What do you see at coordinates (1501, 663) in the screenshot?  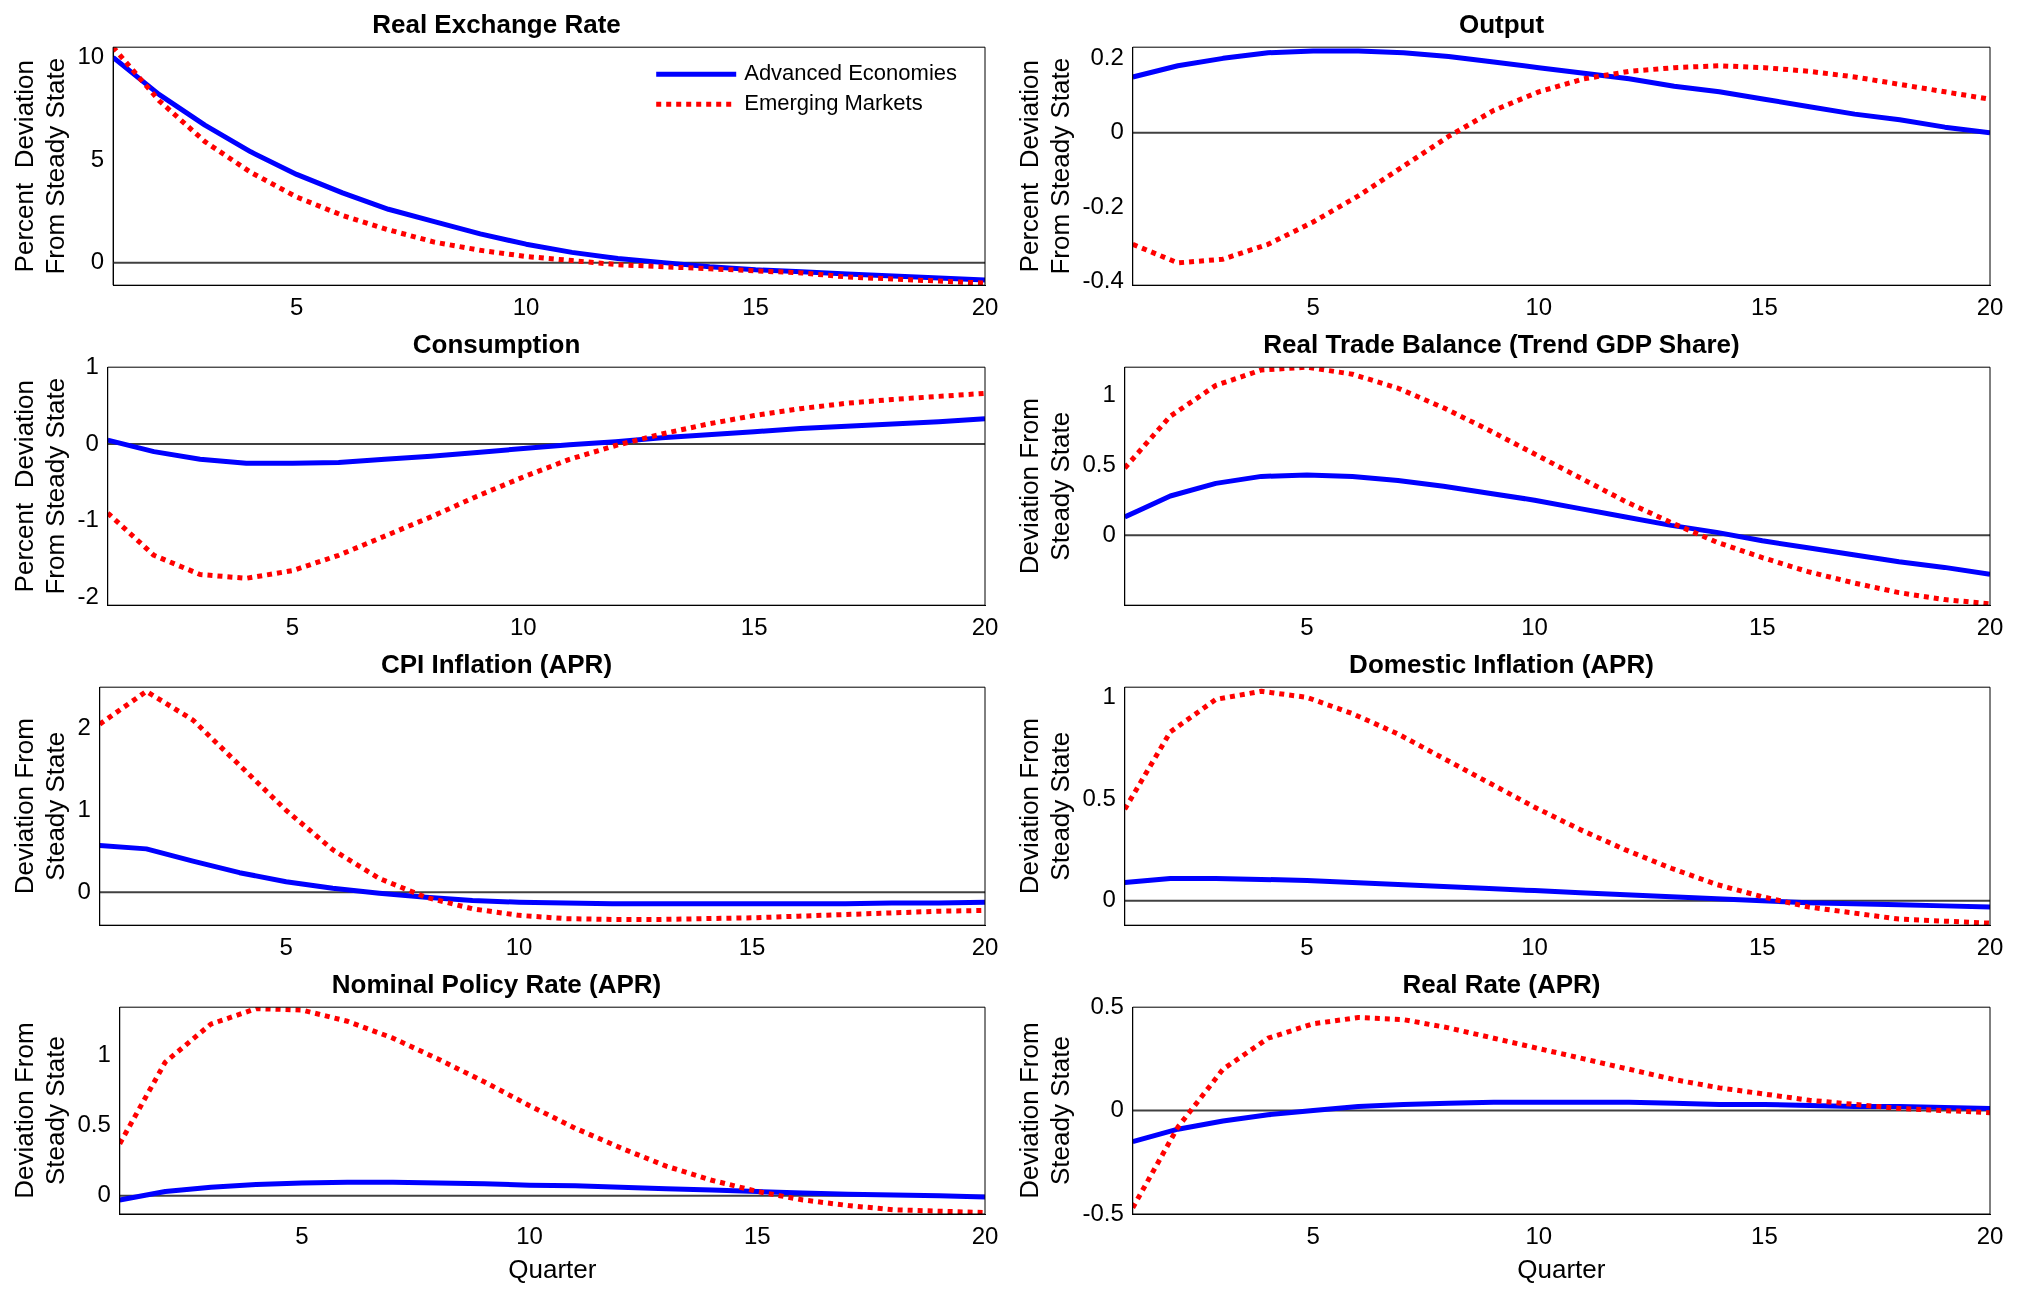 I see `chart-title: Domestic Inflation (APR)` at bounding box center [1501, 663].